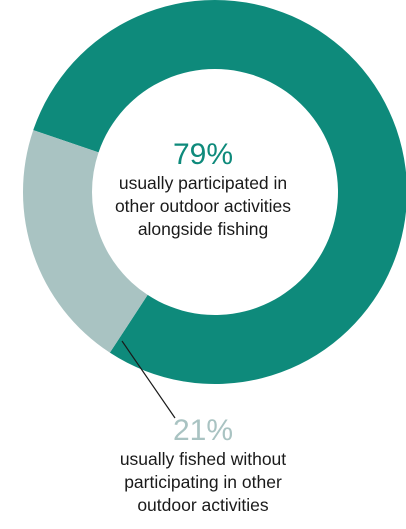  I want to click on minor-description-line-1: usually fished without, so click(203, 459).